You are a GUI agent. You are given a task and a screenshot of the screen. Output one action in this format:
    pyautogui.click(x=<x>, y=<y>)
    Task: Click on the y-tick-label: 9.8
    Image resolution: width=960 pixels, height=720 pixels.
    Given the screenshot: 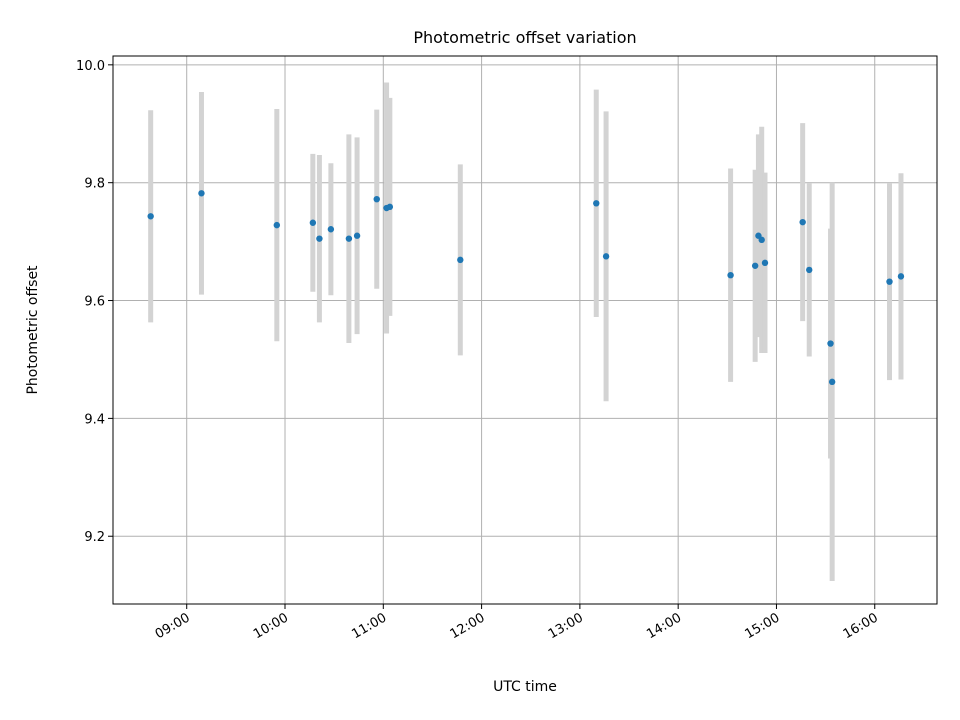 What is the action you would take?
    pyautogui.click(x=94, y=184)
    